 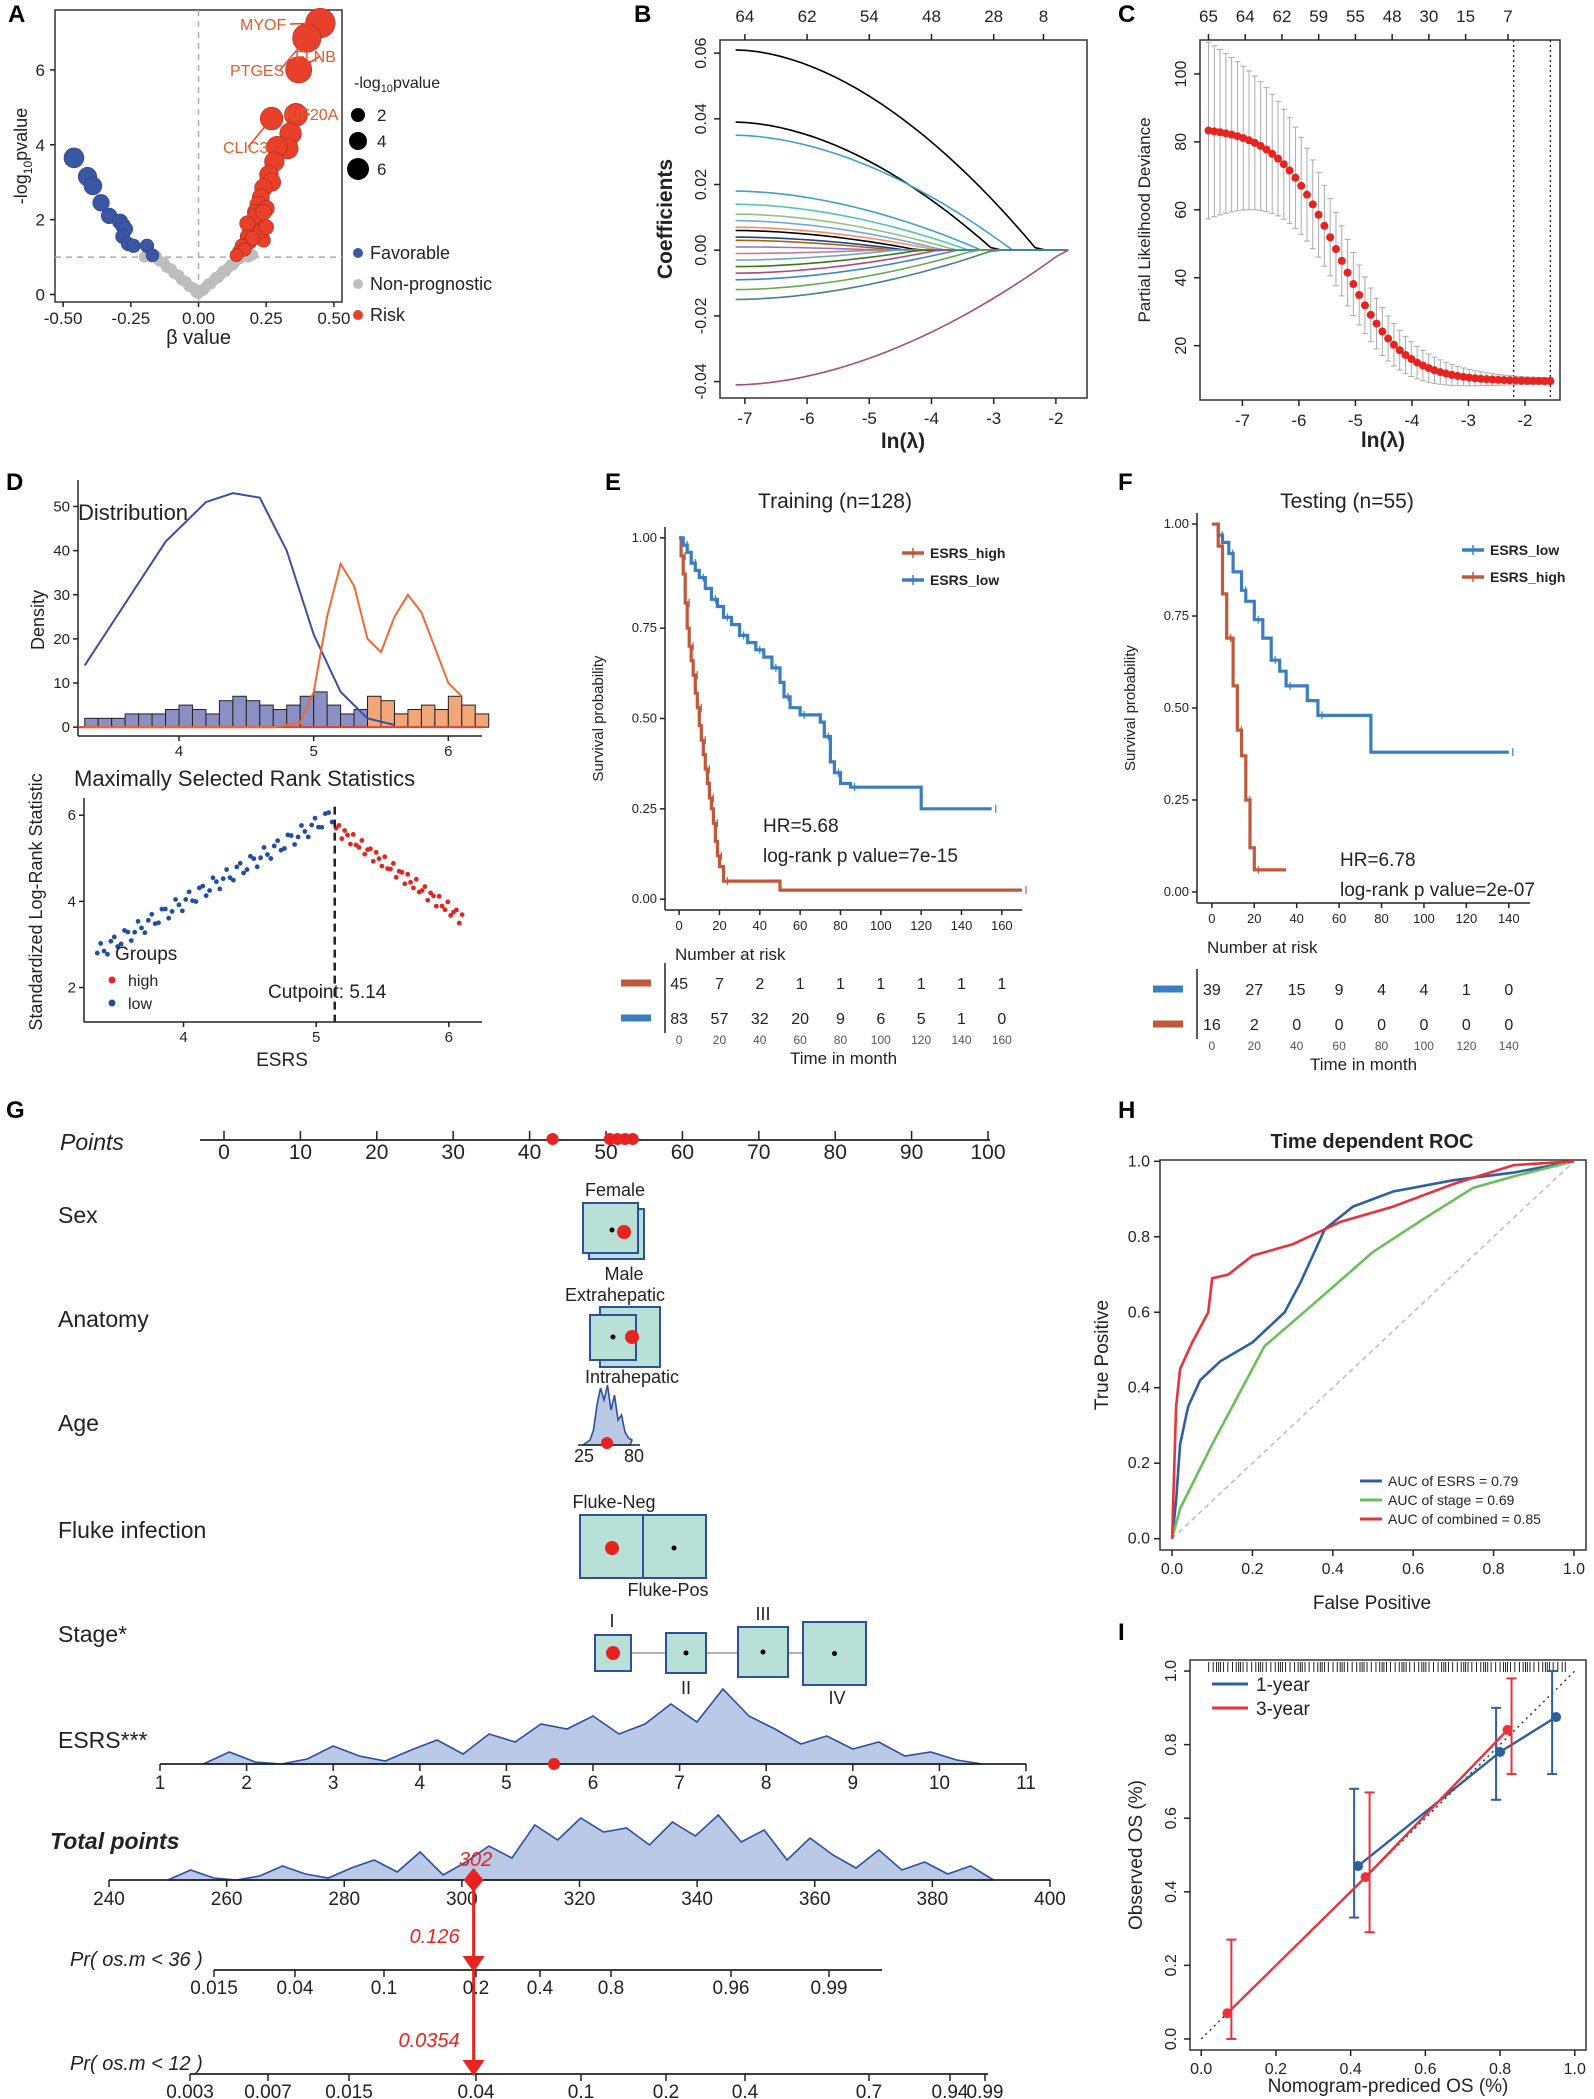 I want to click on g-esrs-tick-label: 5, so click(x=506, y=1783).